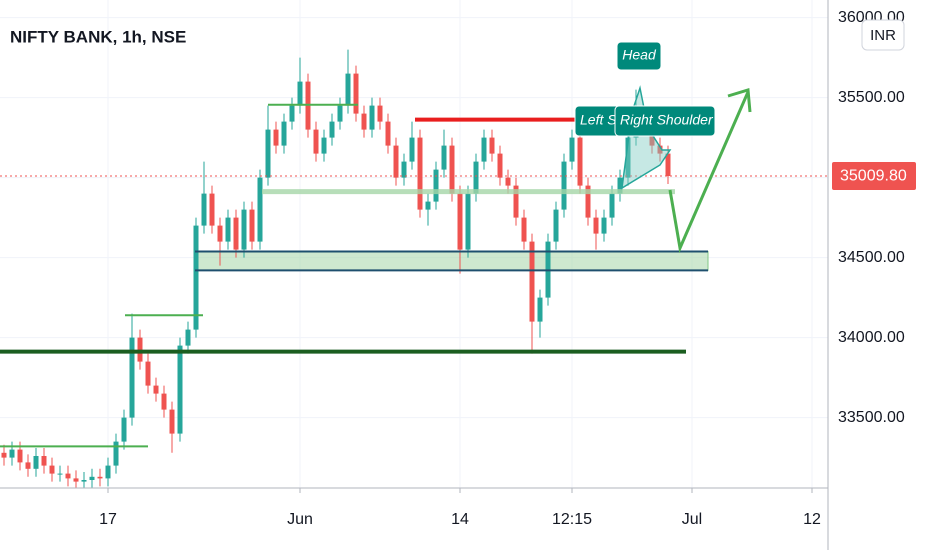  What do you see at coordinates (739, 100) in the screenshot?
I see `arrow-head` at bounding box center [739, 100].